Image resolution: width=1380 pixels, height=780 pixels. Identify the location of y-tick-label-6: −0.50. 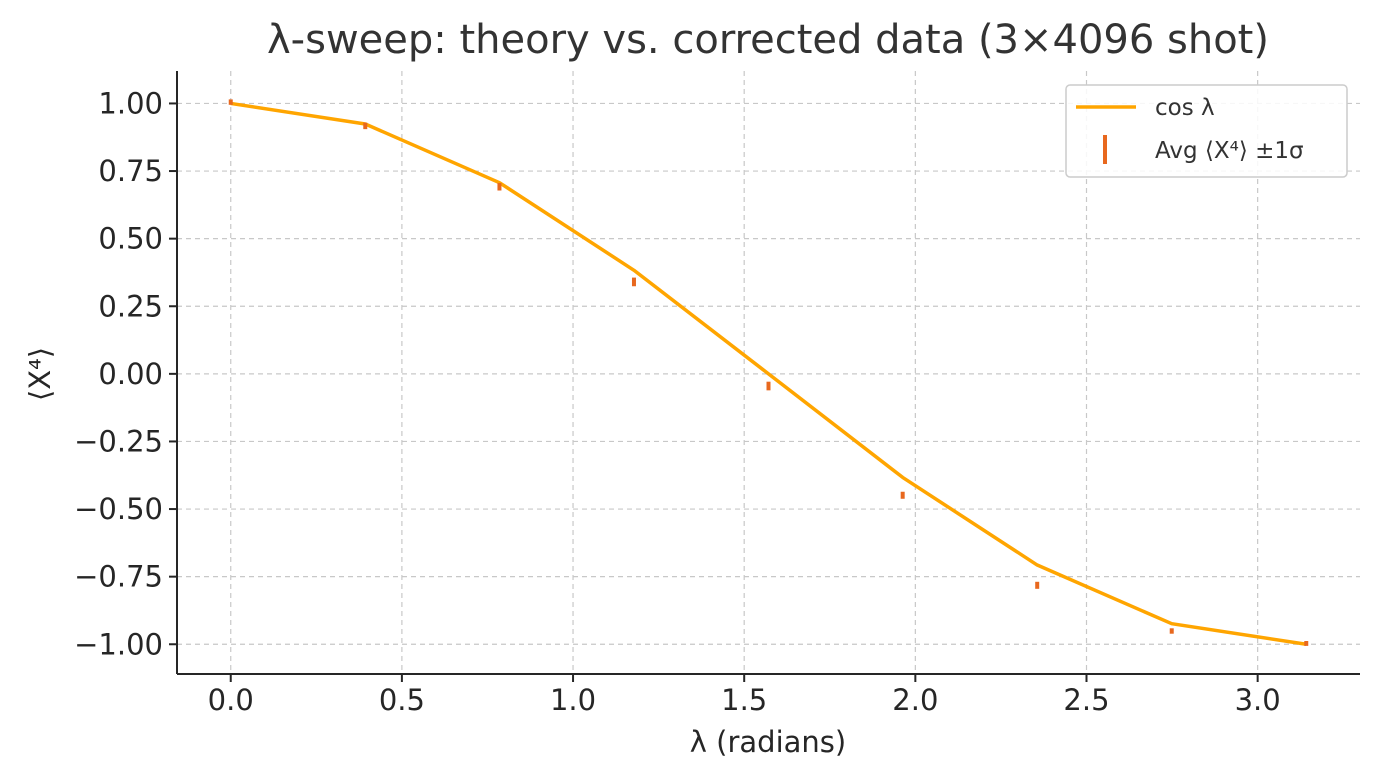
(118, 509).